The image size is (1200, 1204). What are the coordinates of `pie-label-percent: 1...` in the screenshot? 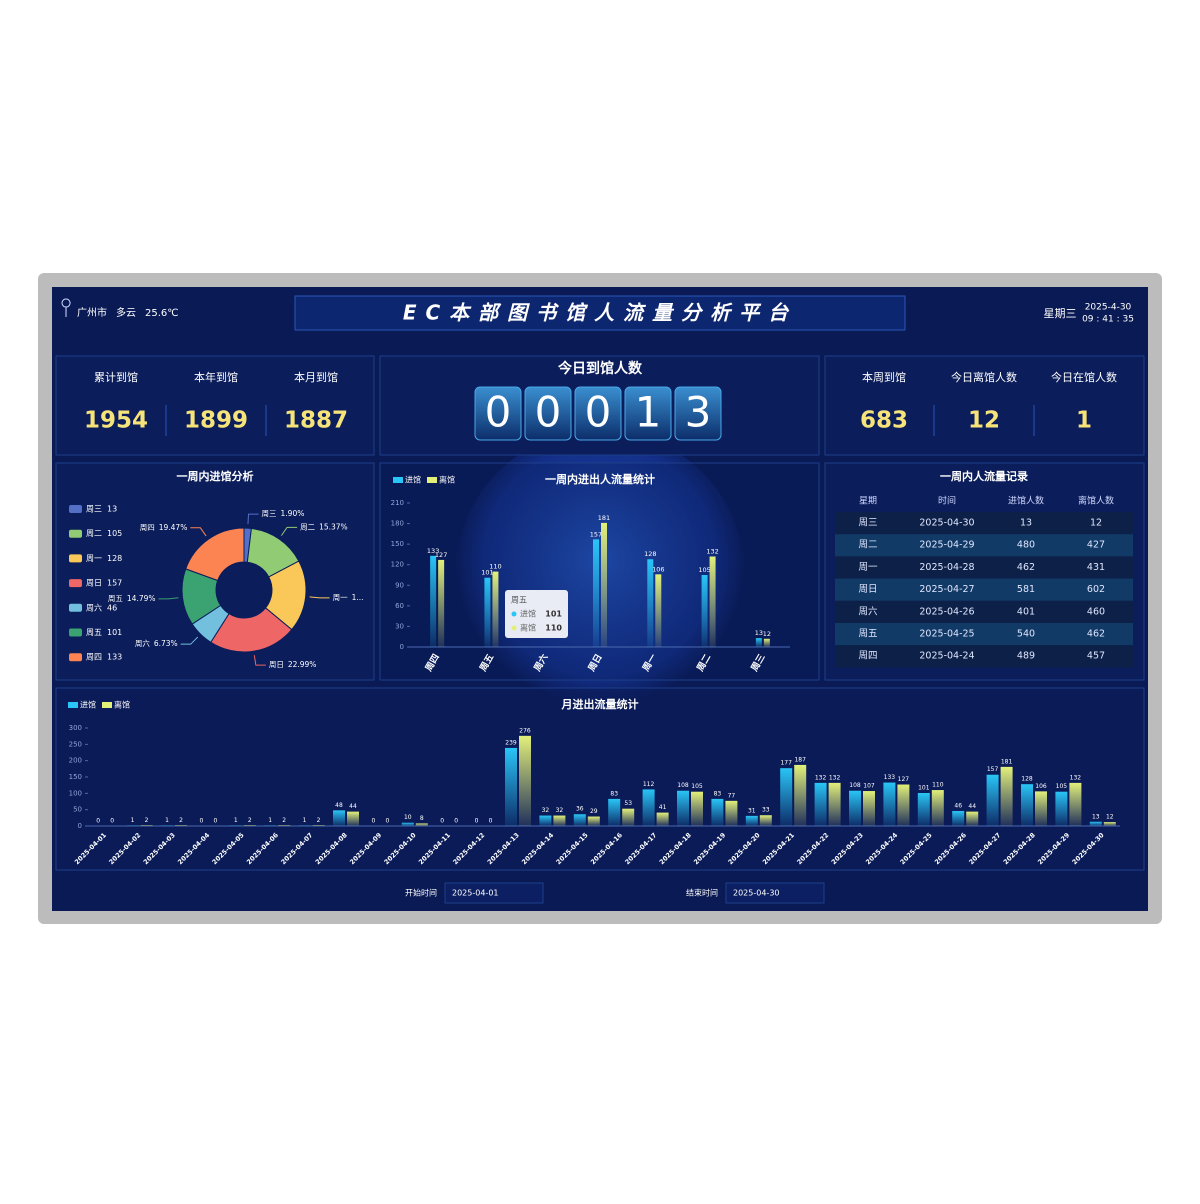 It's located at (358, 597).